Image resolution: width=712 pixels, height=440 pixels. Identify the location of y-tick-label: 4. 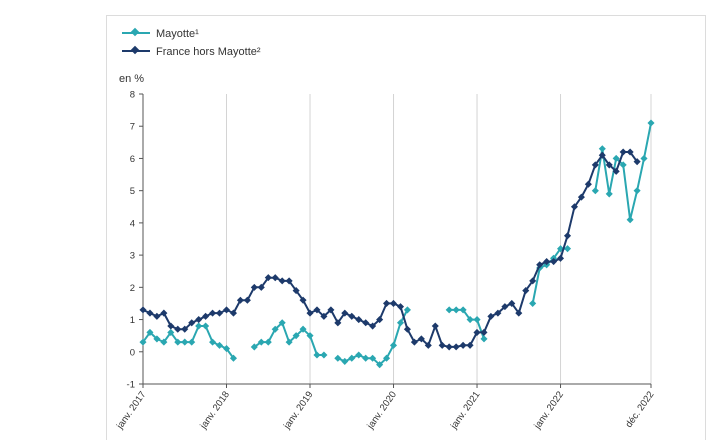
(132, 223).